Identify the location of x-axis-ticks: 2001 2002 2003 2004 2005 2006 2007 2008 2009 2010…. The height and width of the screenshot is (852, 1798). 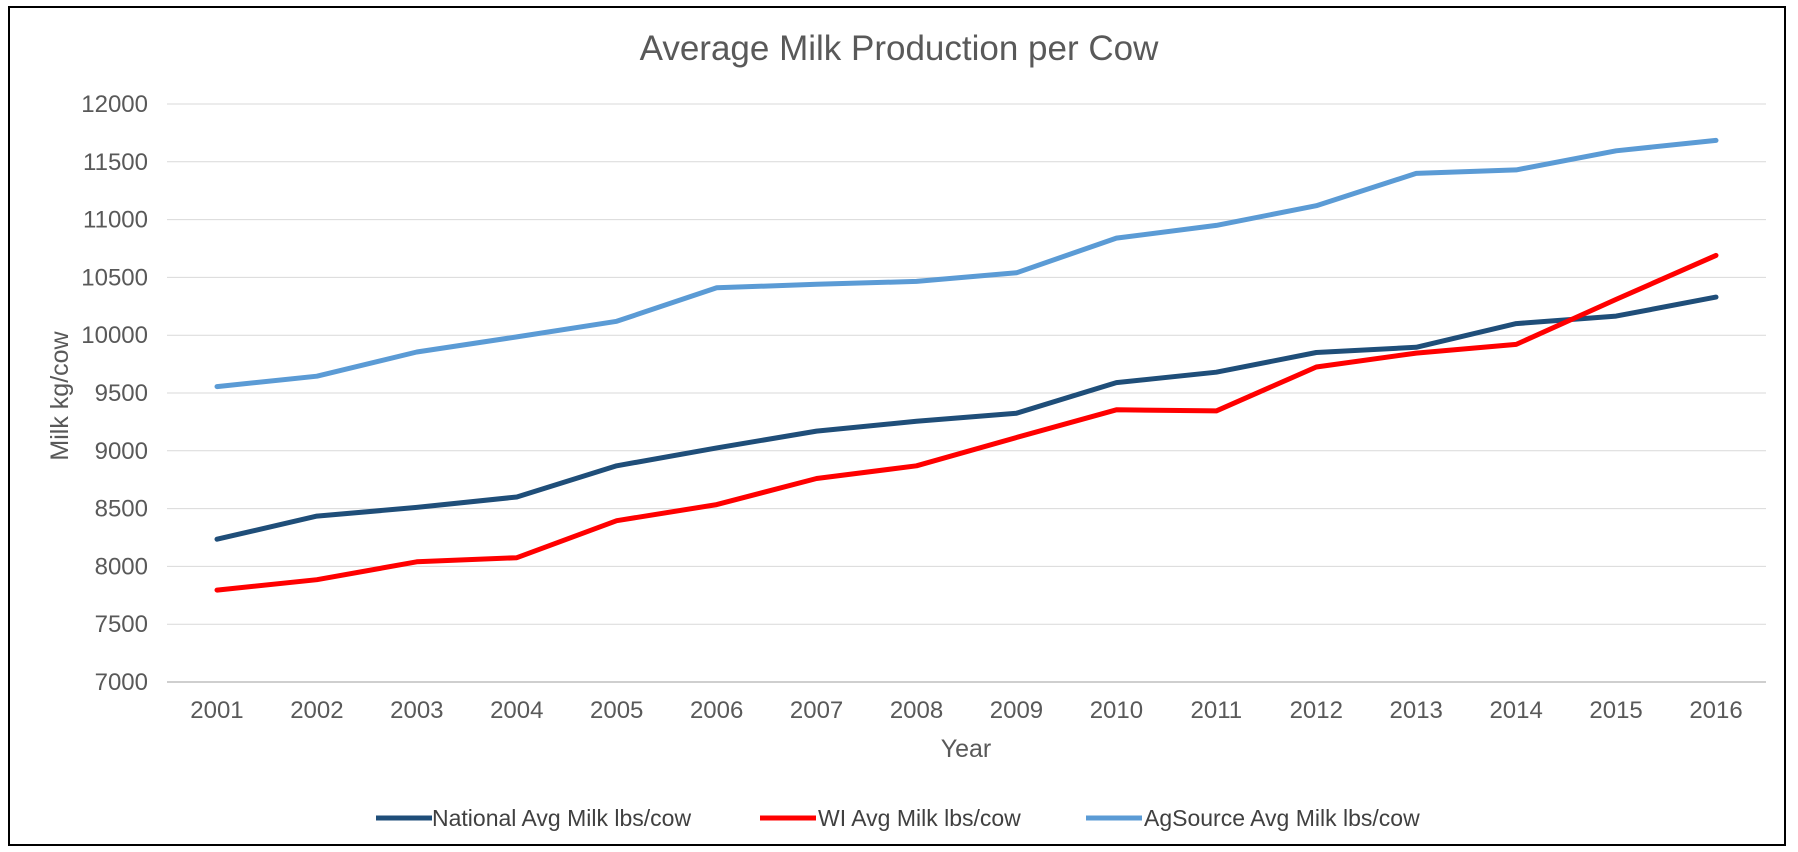
(966, 710).